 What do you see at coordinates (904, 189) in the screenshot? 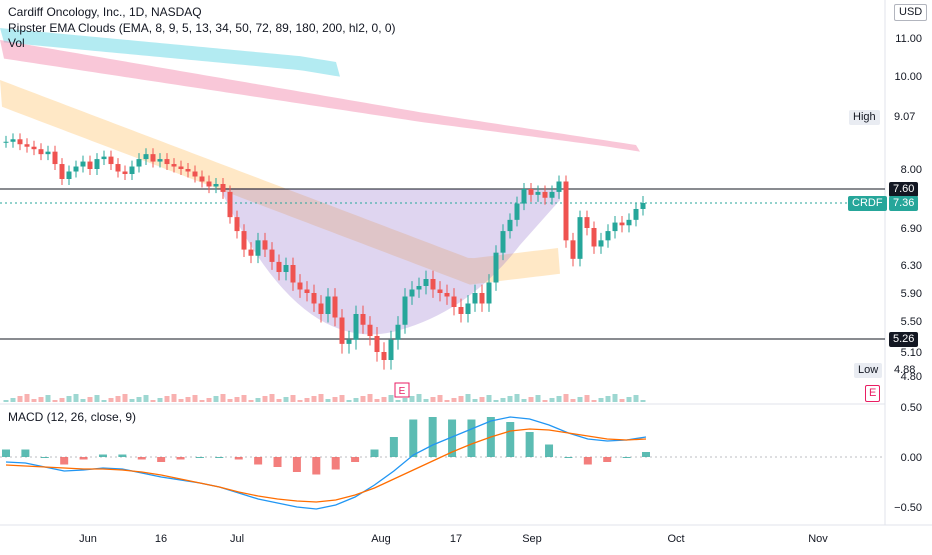
I see `level-7-60-label: 7.60` at bounding box center [904, 189].